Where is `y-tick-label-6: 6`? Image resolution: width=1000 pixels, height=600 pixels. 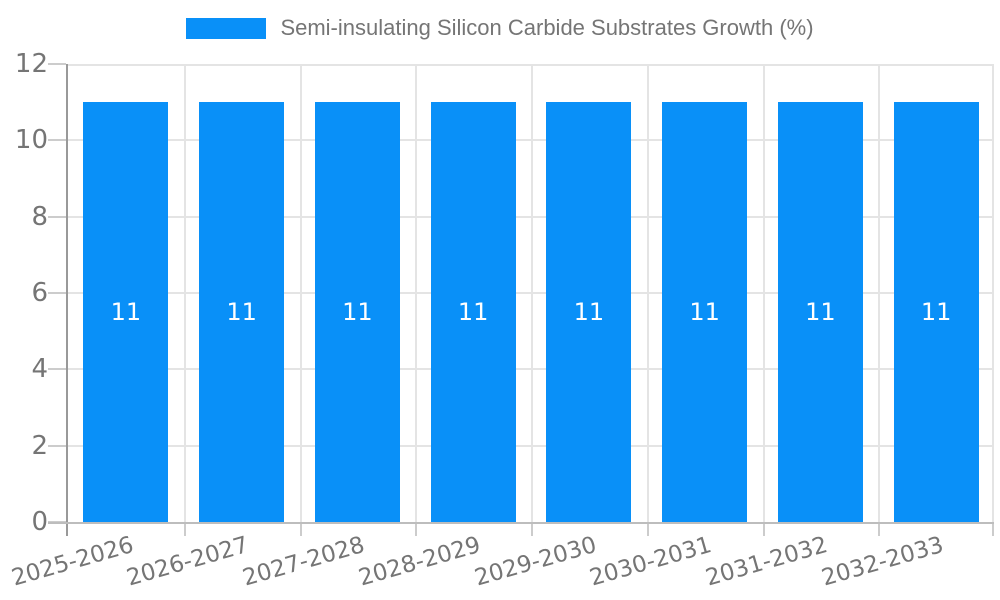
y-tick-label-6: 6 is located at coordinates (39, 293).